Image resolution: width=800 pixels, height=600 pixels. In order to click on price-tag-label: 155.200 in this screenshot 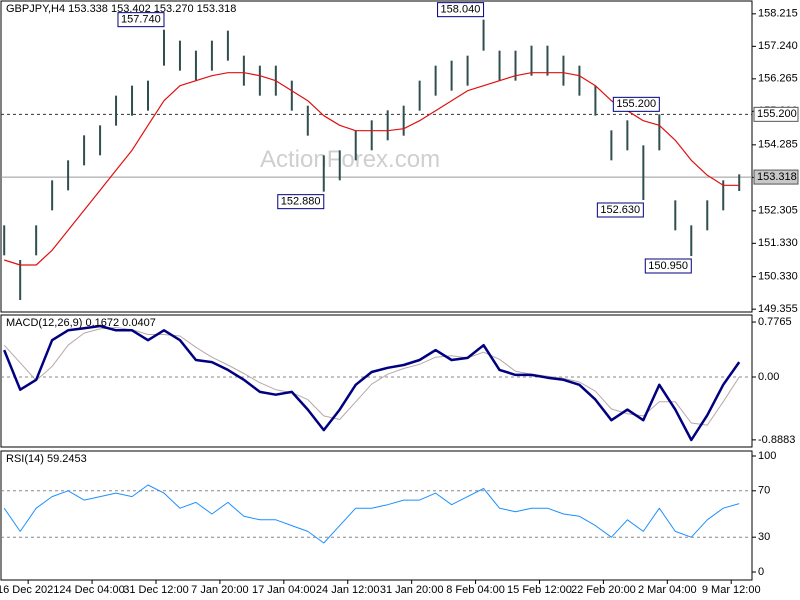, I will do `click(777, 114)`.